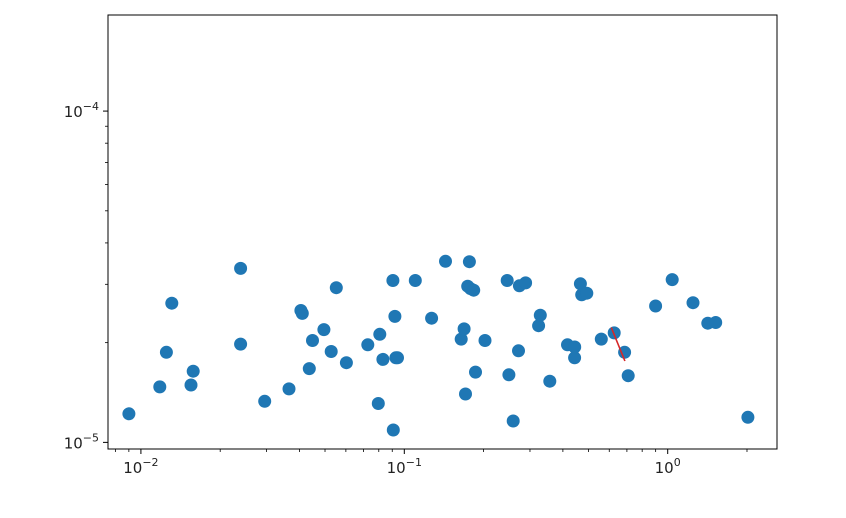 The image size is (846, 518). I want to click on x-tick-label: 10⁻¹, so click(404, 466).